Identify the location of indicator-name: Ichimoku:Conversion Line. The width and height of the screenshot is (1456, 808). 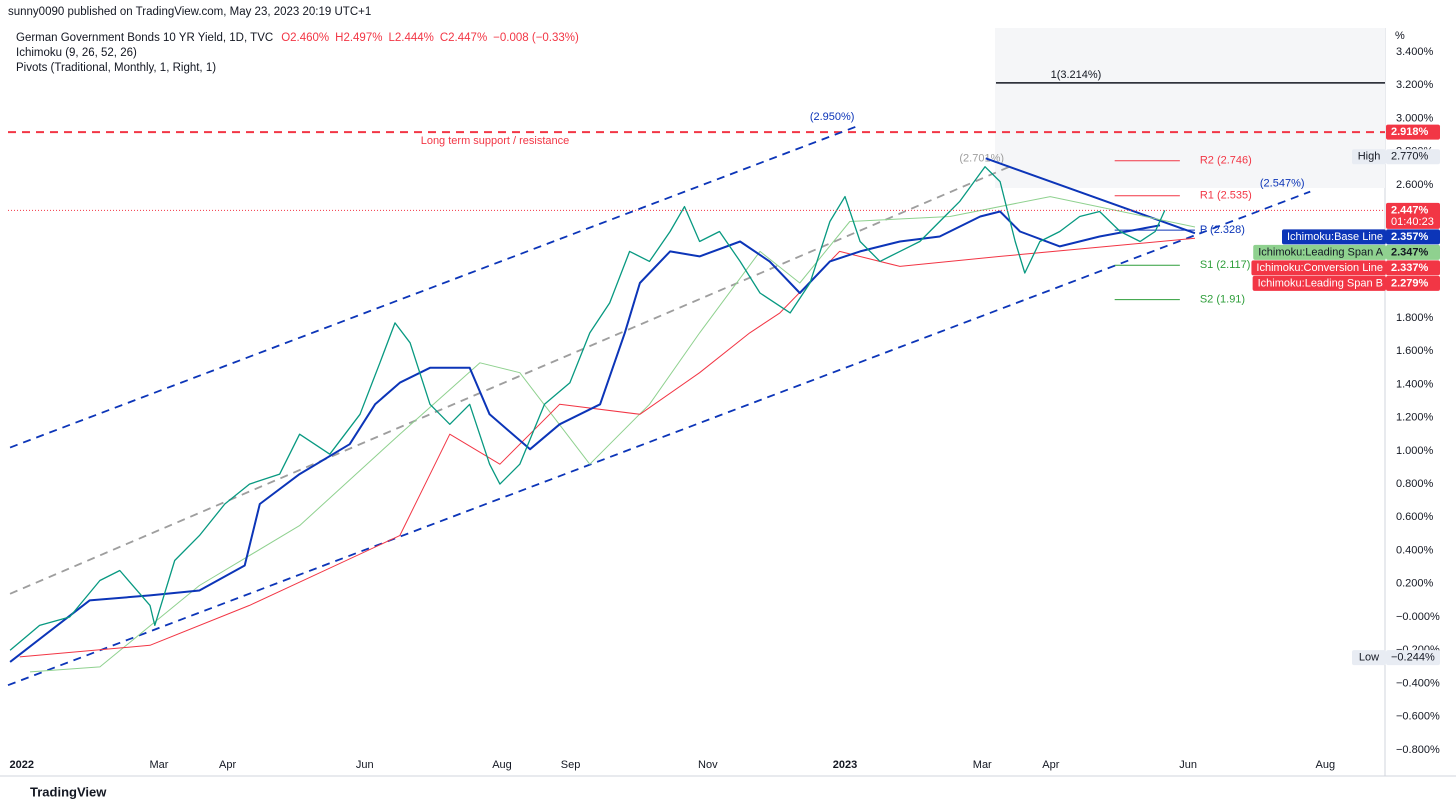
(1319, 268).